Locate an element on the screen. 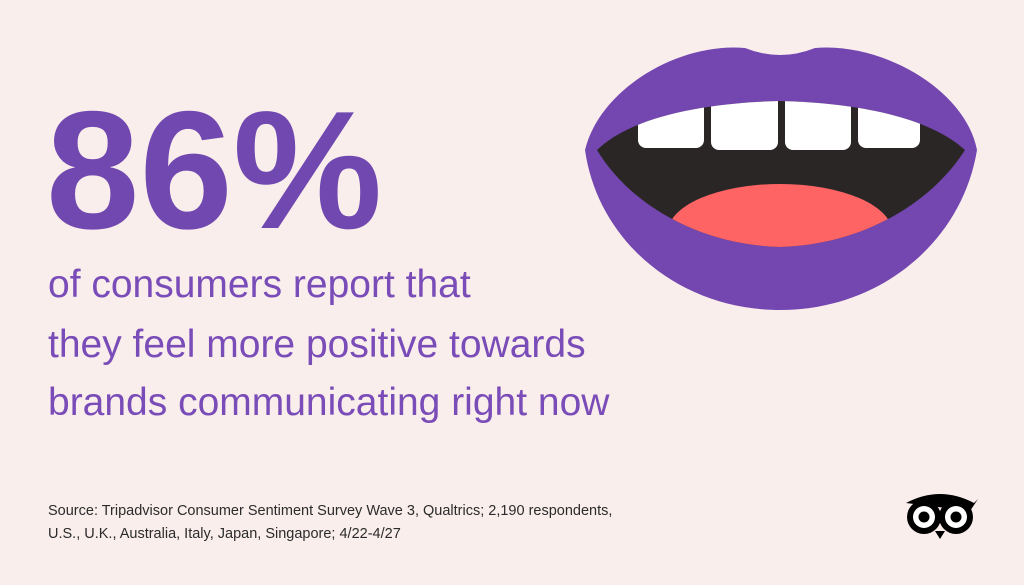  logo-beak is located at coordinates (940, 535).